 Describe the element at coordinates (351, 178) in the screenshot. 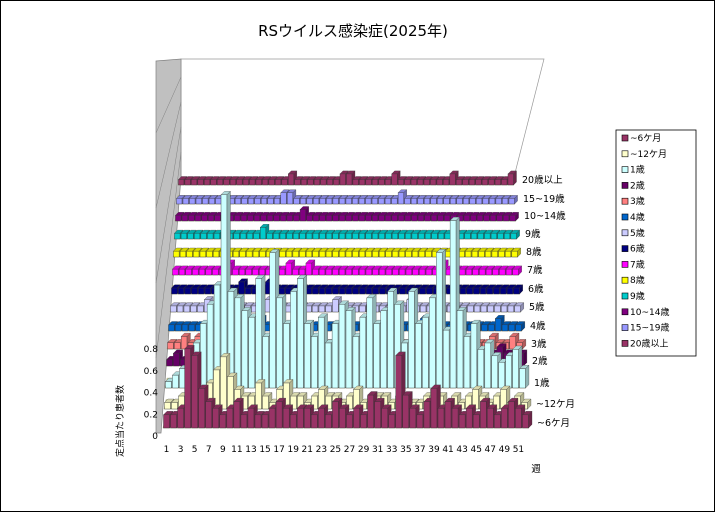

I see `bar-20歳以上-w27` at that location.